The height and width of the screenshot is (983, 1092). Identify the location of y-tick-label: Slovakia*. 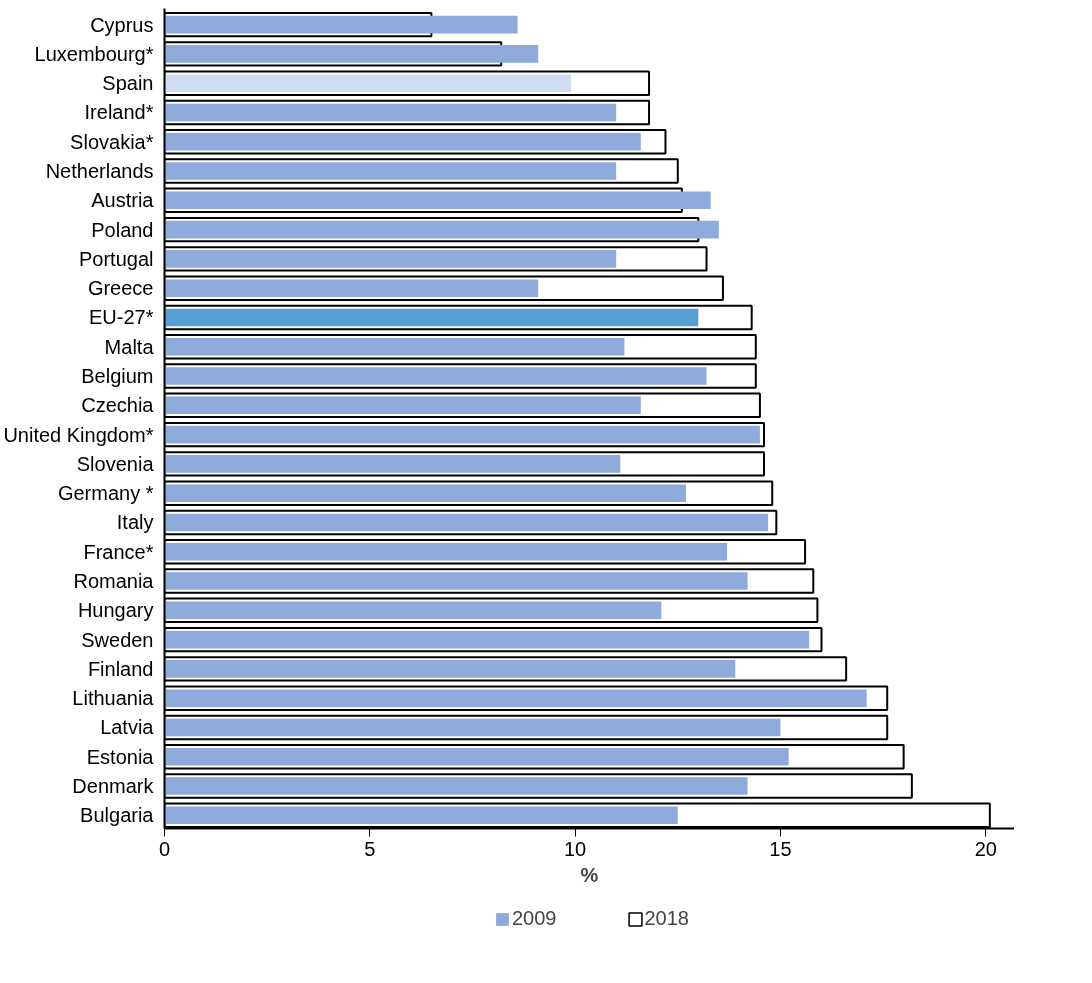
(112, 141).